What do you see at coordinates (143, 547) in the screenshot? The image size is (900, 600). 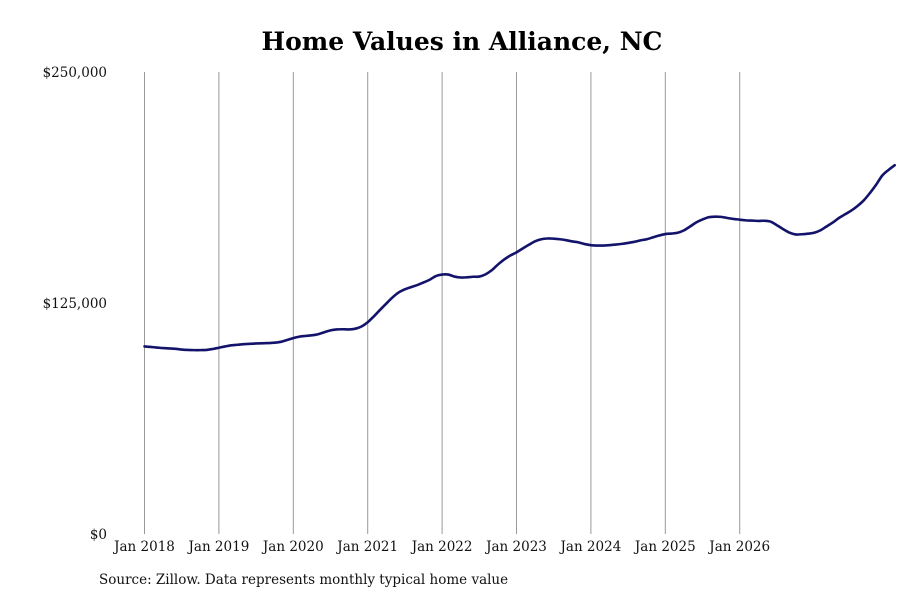 I see `x-tick-label: Jan 2018` at bounding box center [143, 547].